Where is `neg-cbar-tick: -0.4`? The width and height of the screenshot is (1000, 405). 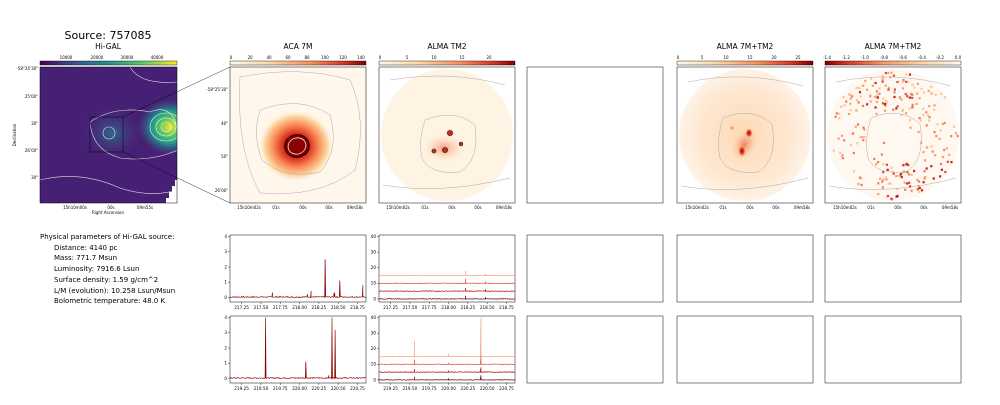
neg-cbar-tick: -0.4 is located at coordinates (922, 57).